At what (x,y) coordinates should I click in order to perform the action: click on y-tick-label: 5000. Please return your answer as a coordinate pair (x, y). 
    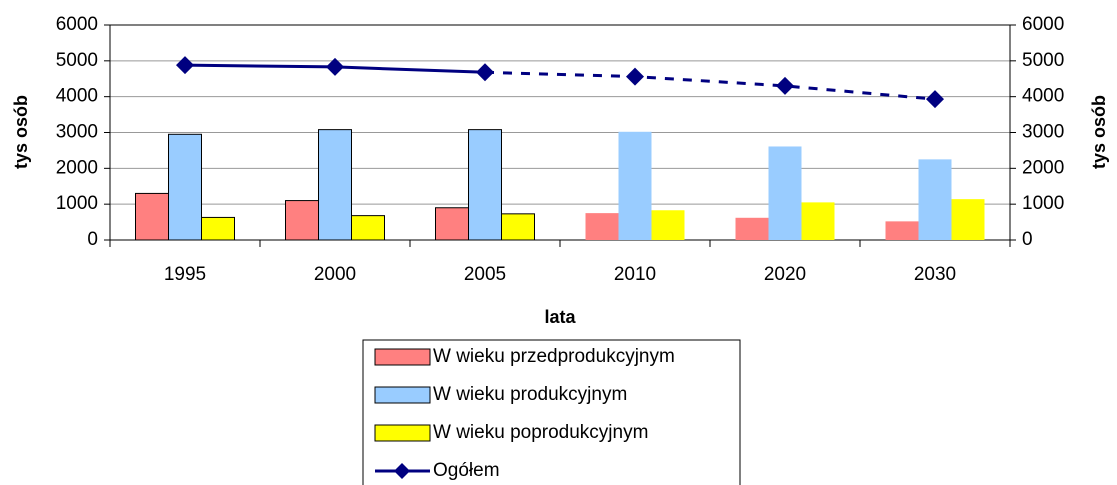
    Looking at the image, I should click on (77, 60).